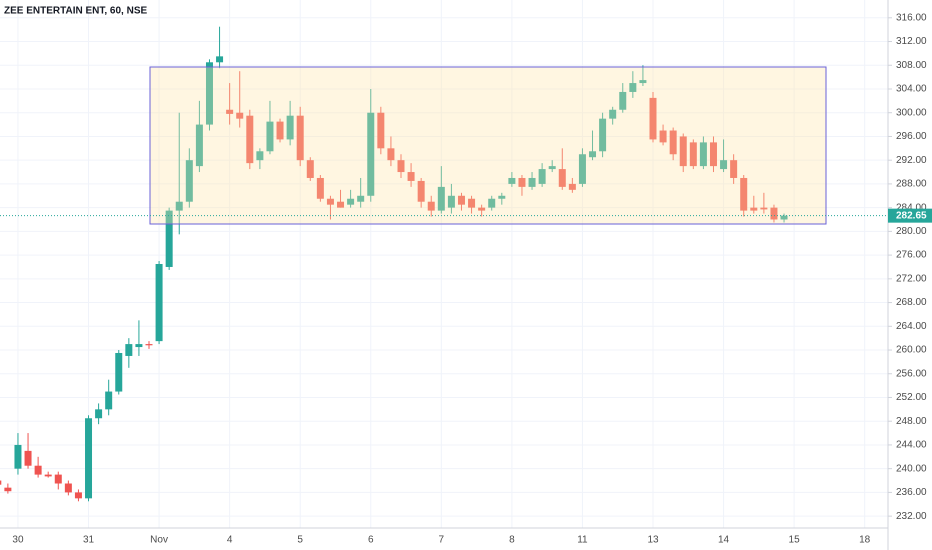 This screenshot has width=932, height=550. What do you see at coordinates (18, 540) in the screenshot?
I see `x-tick-label: 30` at bounding box center [18, 540].